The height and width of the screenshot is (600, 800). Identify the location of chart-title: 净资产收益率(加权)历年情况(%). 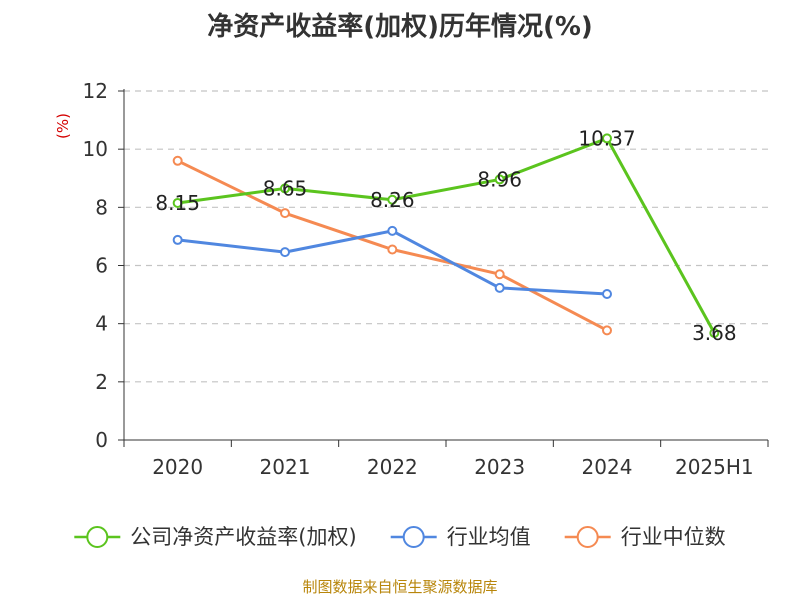
(400, 27).